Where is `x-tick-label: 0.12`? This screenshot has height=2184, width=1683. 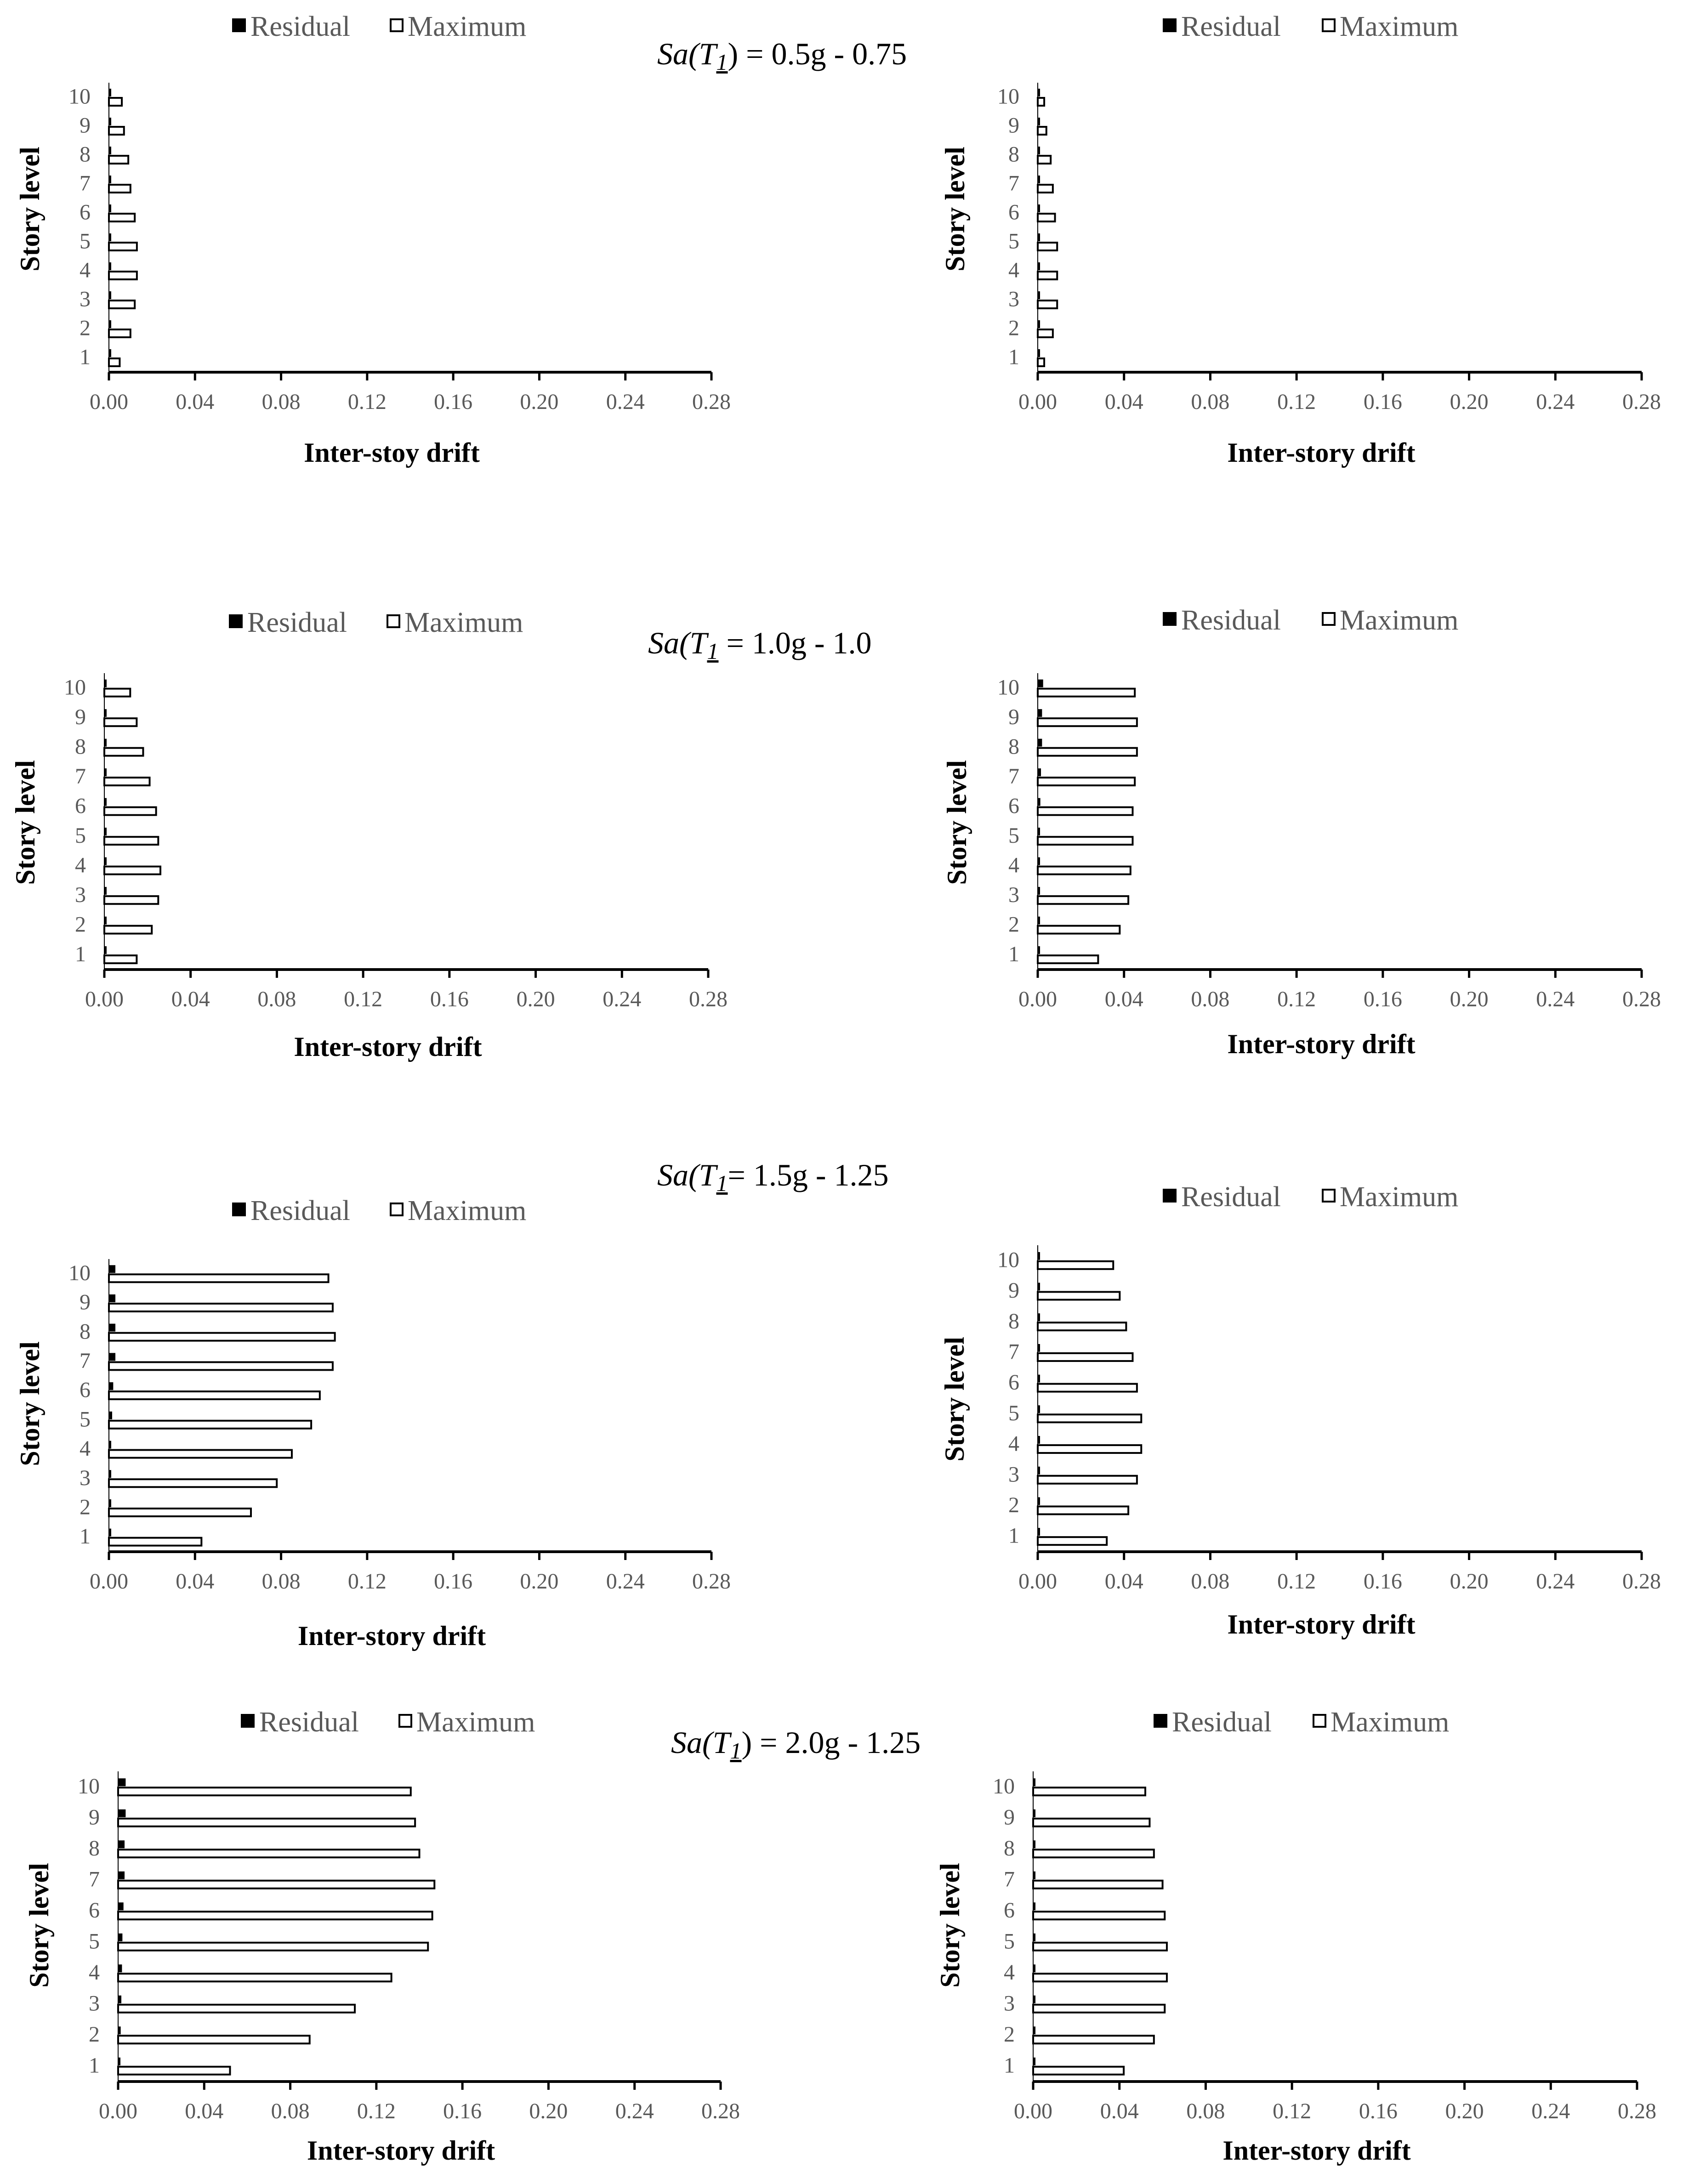
x-tick-label: 0.12 is located at coordinates (1292, 2111).